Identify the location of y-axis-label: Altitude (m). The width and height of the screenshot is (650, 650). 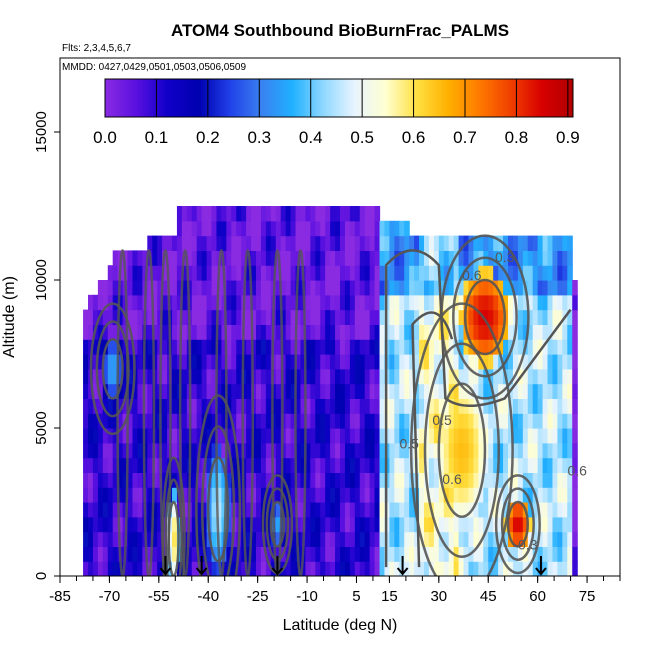
(9, 317).